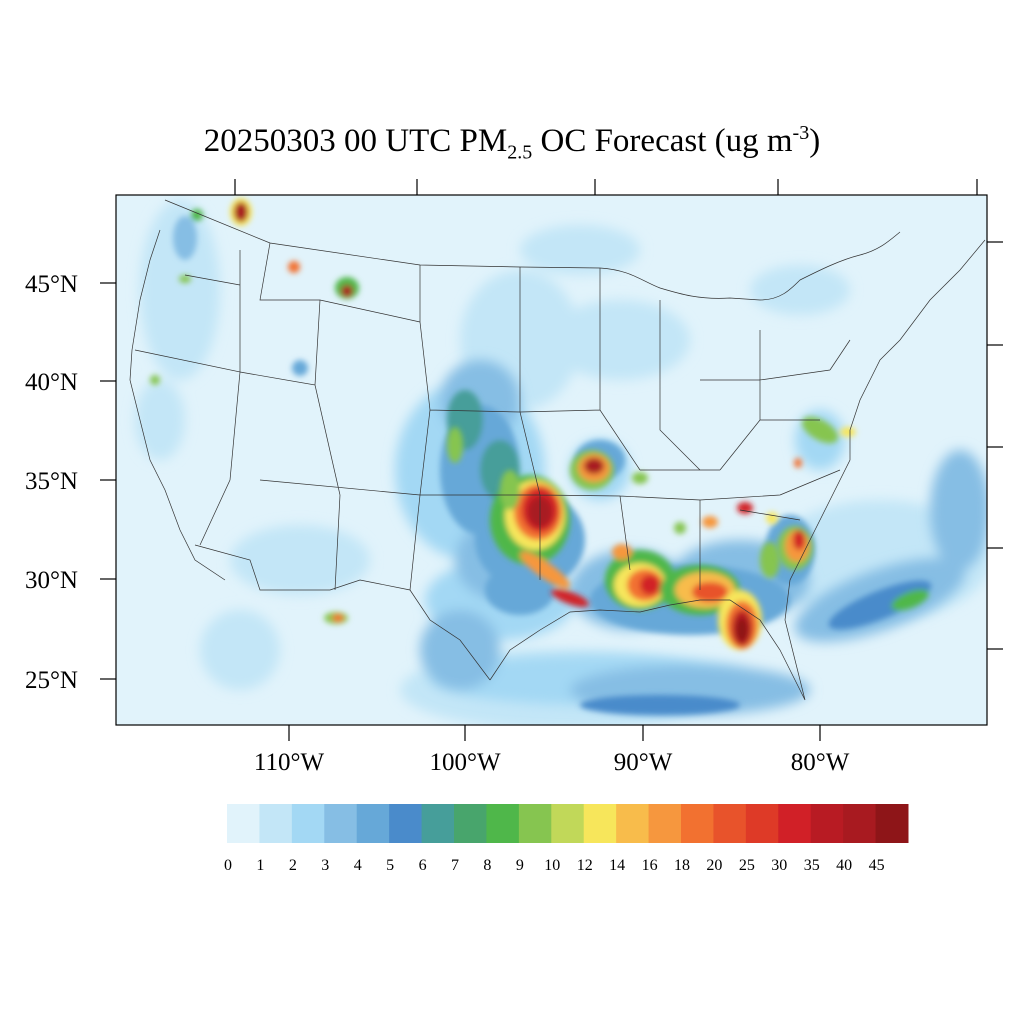 The width and height of the screenshot is (1024, 1024). Describe the element at coordinates (423, 865) in the screenshot. I see `colorbar-label: 6` at that location.